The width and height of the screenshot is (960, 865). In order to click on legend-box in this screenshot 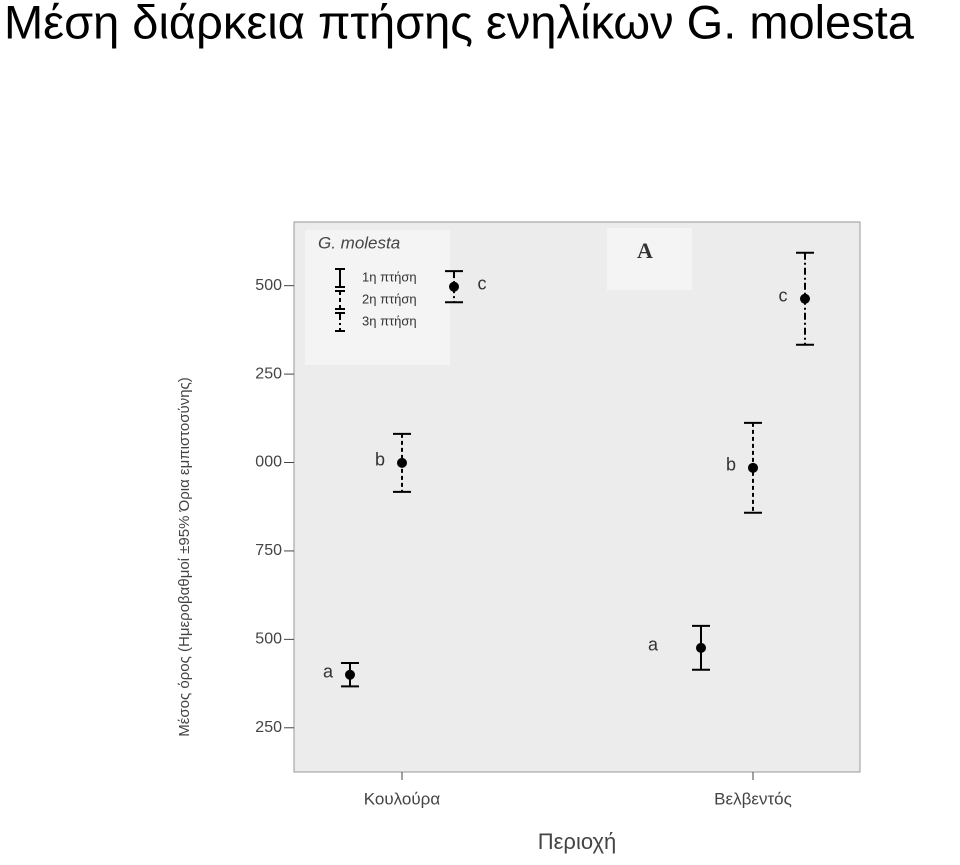, I will do `click(377, 297)`.